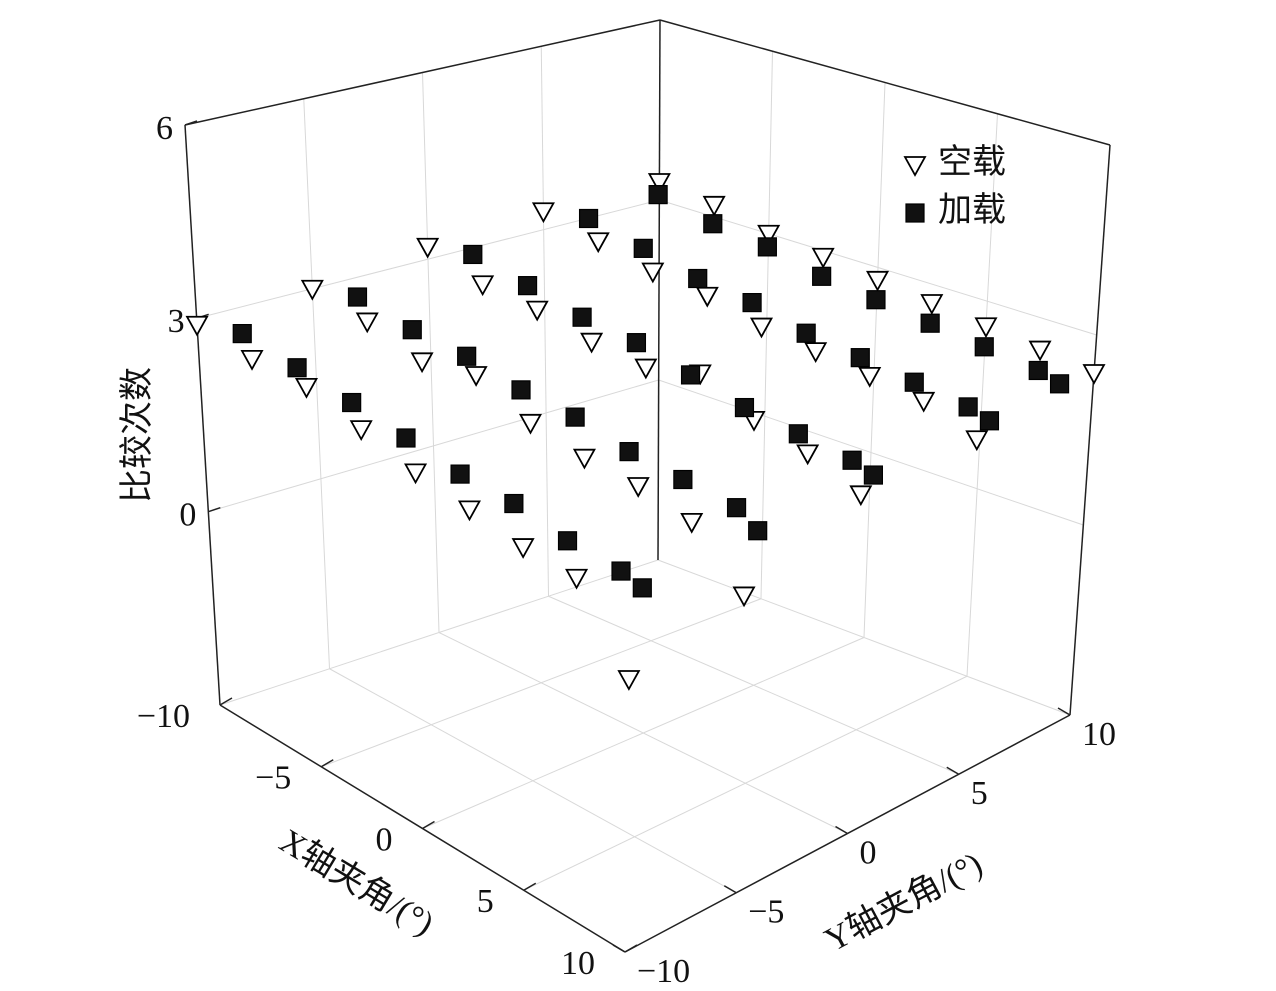  I want to click on y-tick-label: 10, so click(1099, 734).